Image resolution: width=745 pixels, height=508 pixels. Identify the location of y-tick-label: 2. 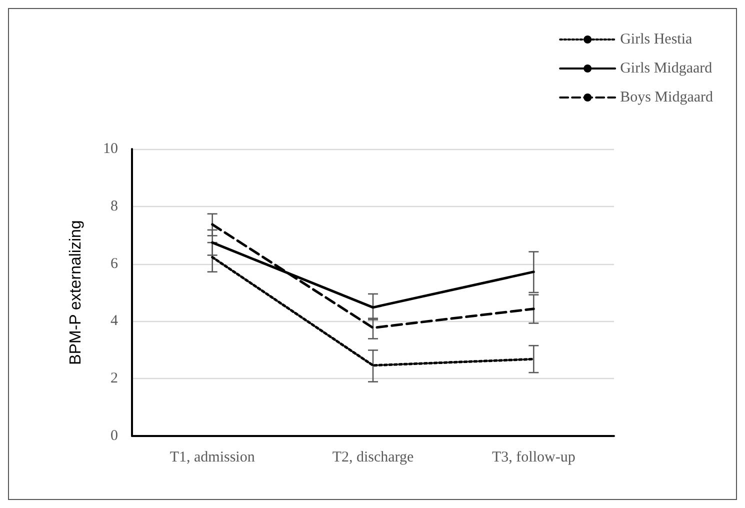
(114, 378).